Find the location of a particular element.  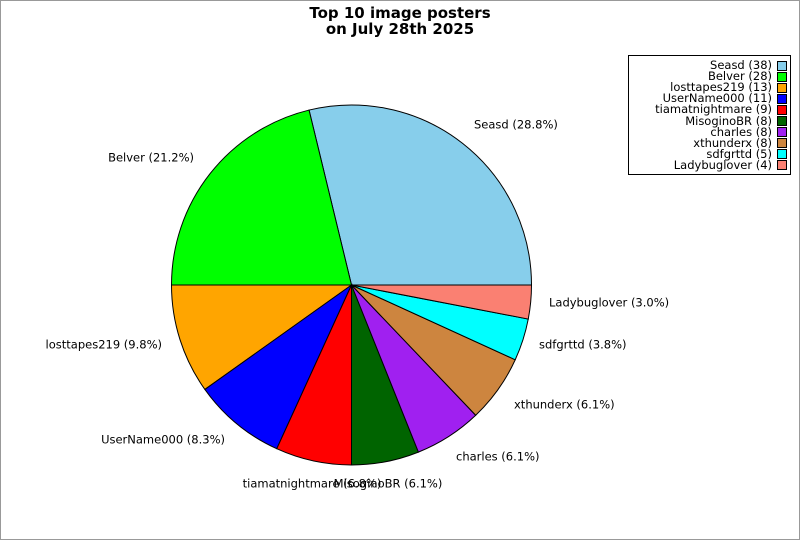

pie-label-tiamatnightmare: tiamatnightmare (6.8%) is located at coordinates (312, 483).